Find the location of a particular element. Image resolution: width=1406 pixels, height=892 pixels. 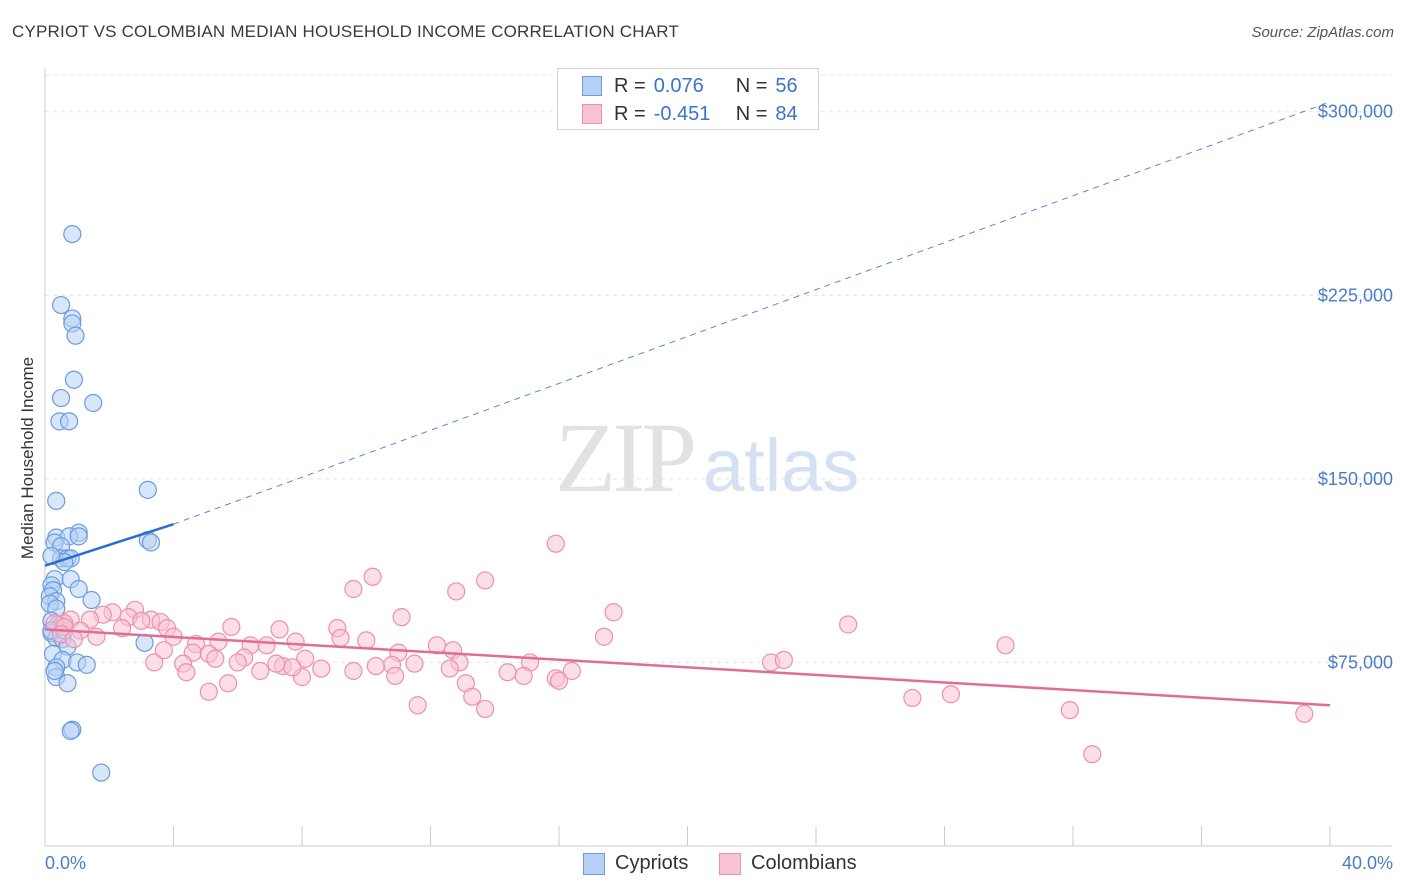

bottom-legend-swatch-cypriots is located at coordinates (594, 863).